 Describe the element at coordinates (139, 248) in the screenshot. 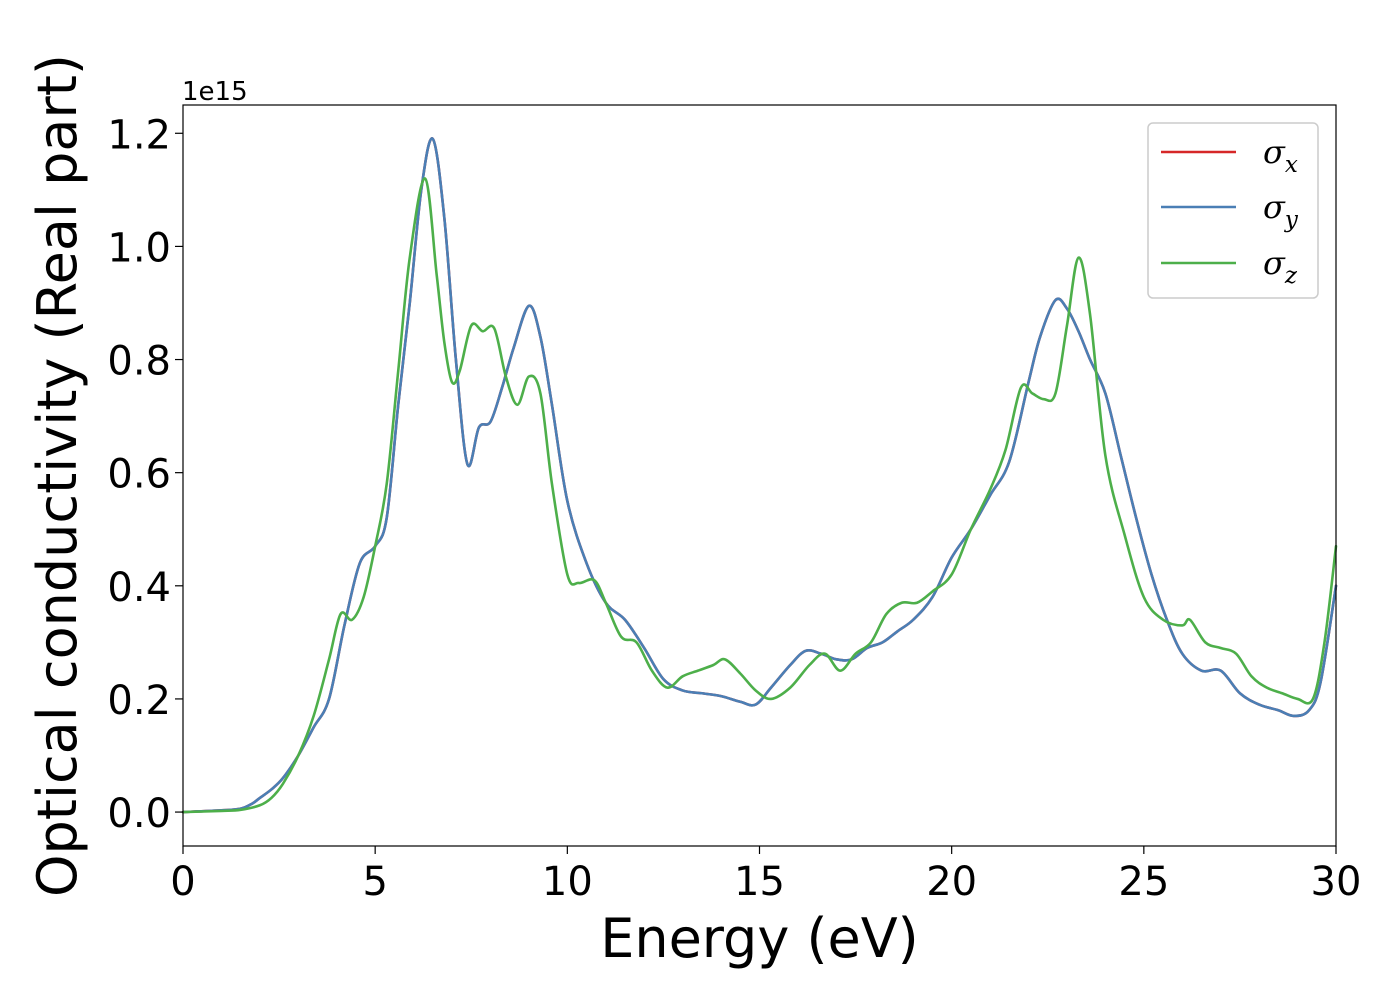

I see `y-tick-label: 1.0` at that location.